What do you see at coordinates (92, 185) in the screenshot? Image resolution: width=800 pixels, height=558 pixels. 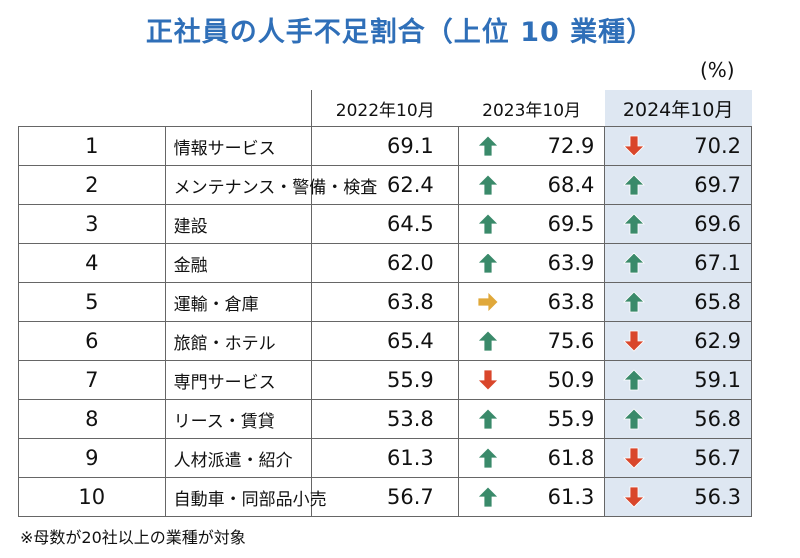 I see `rank-text: 2` at bounding box center [92, 185].